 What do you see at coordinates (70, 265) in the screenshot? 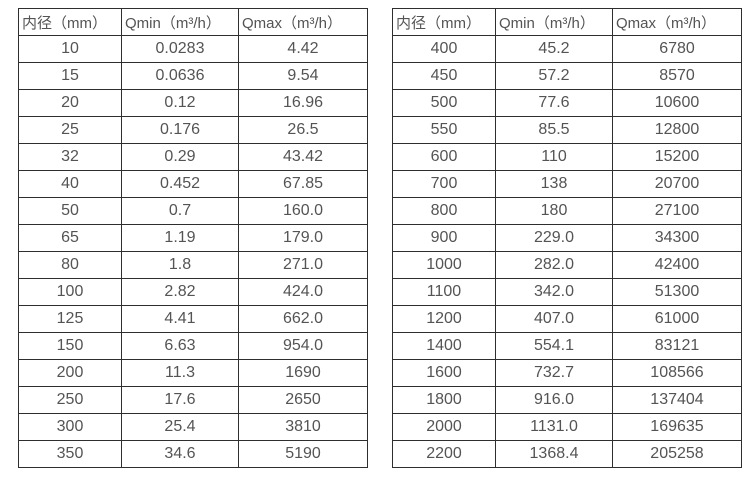
I see `diameter-cell: 80` at bounding box center [70, 265].